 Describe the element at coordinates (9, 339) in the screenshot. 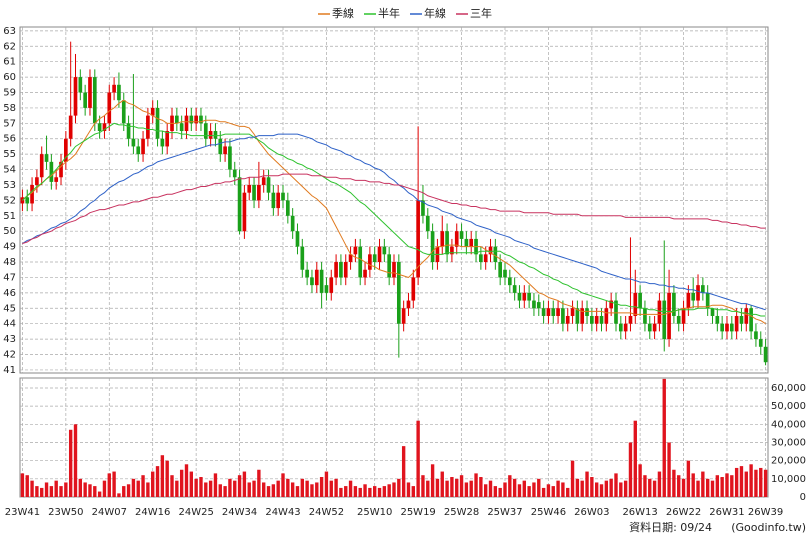

I see `y-tick-label: 43` at that location.